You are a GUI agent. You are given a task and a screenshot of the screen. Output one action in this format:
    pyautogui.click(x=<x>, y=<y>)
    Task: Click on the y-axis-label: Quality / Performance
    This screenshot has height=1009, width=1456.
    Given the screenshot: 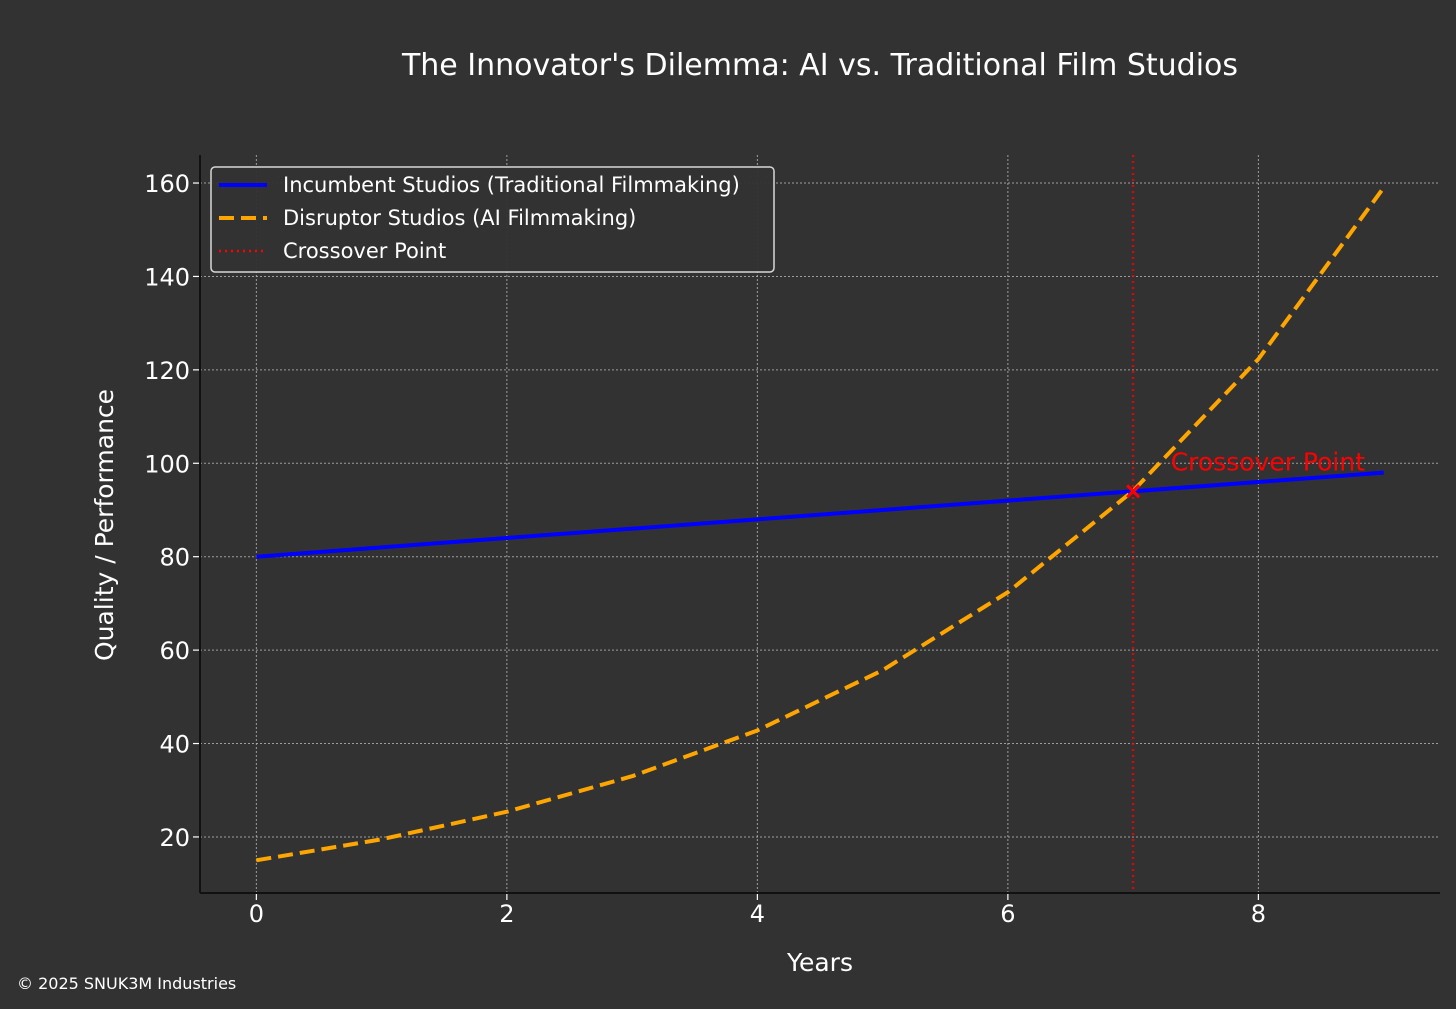 What is the action you would take?
    pyautogui.click(x=104, y=525)
    